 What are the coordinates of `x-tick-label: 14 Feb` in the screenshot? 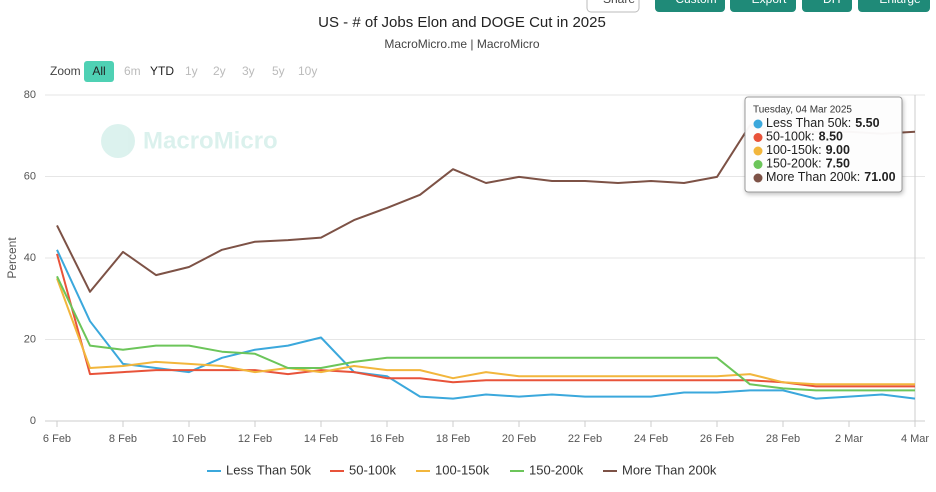 It's located at (321, 439).